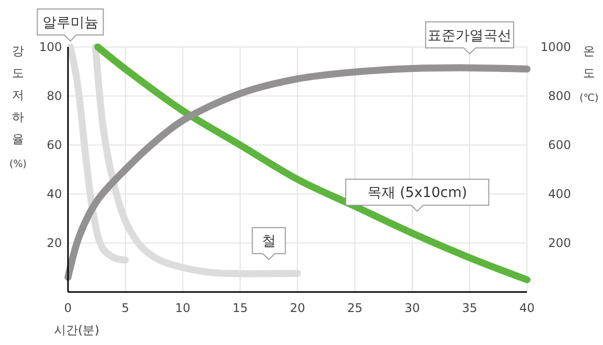 Image resolution: width=603 pixels, height=345 pixels. I want to click on series-label: 알루미늄, so click(70, 23).